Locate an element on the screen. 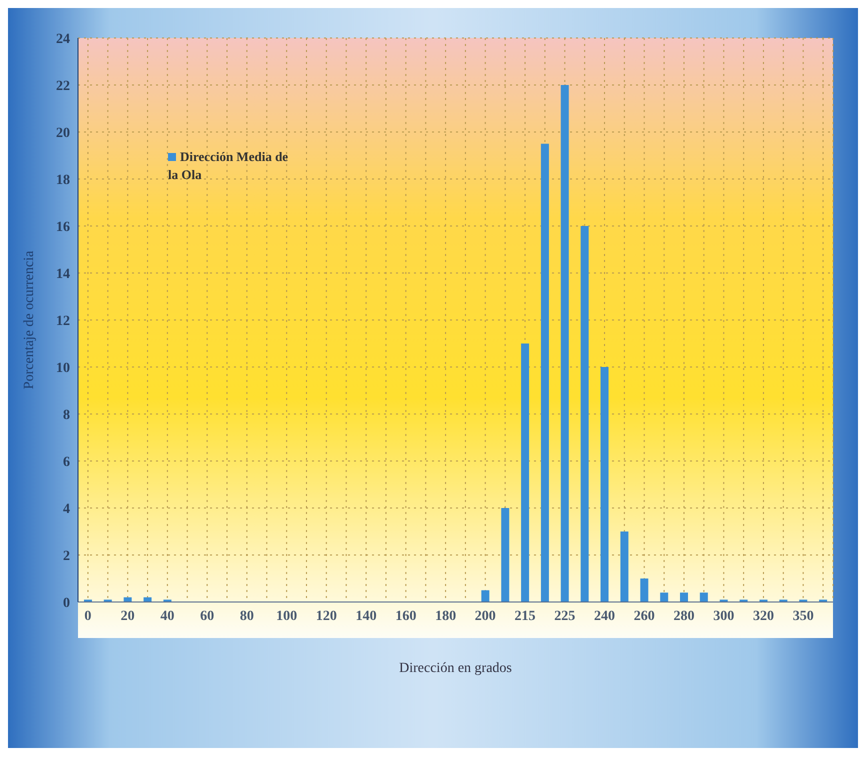 The height and width of the screenshot is (766, 866). x-tick-label: 0 is located at coordinates (88, 616).